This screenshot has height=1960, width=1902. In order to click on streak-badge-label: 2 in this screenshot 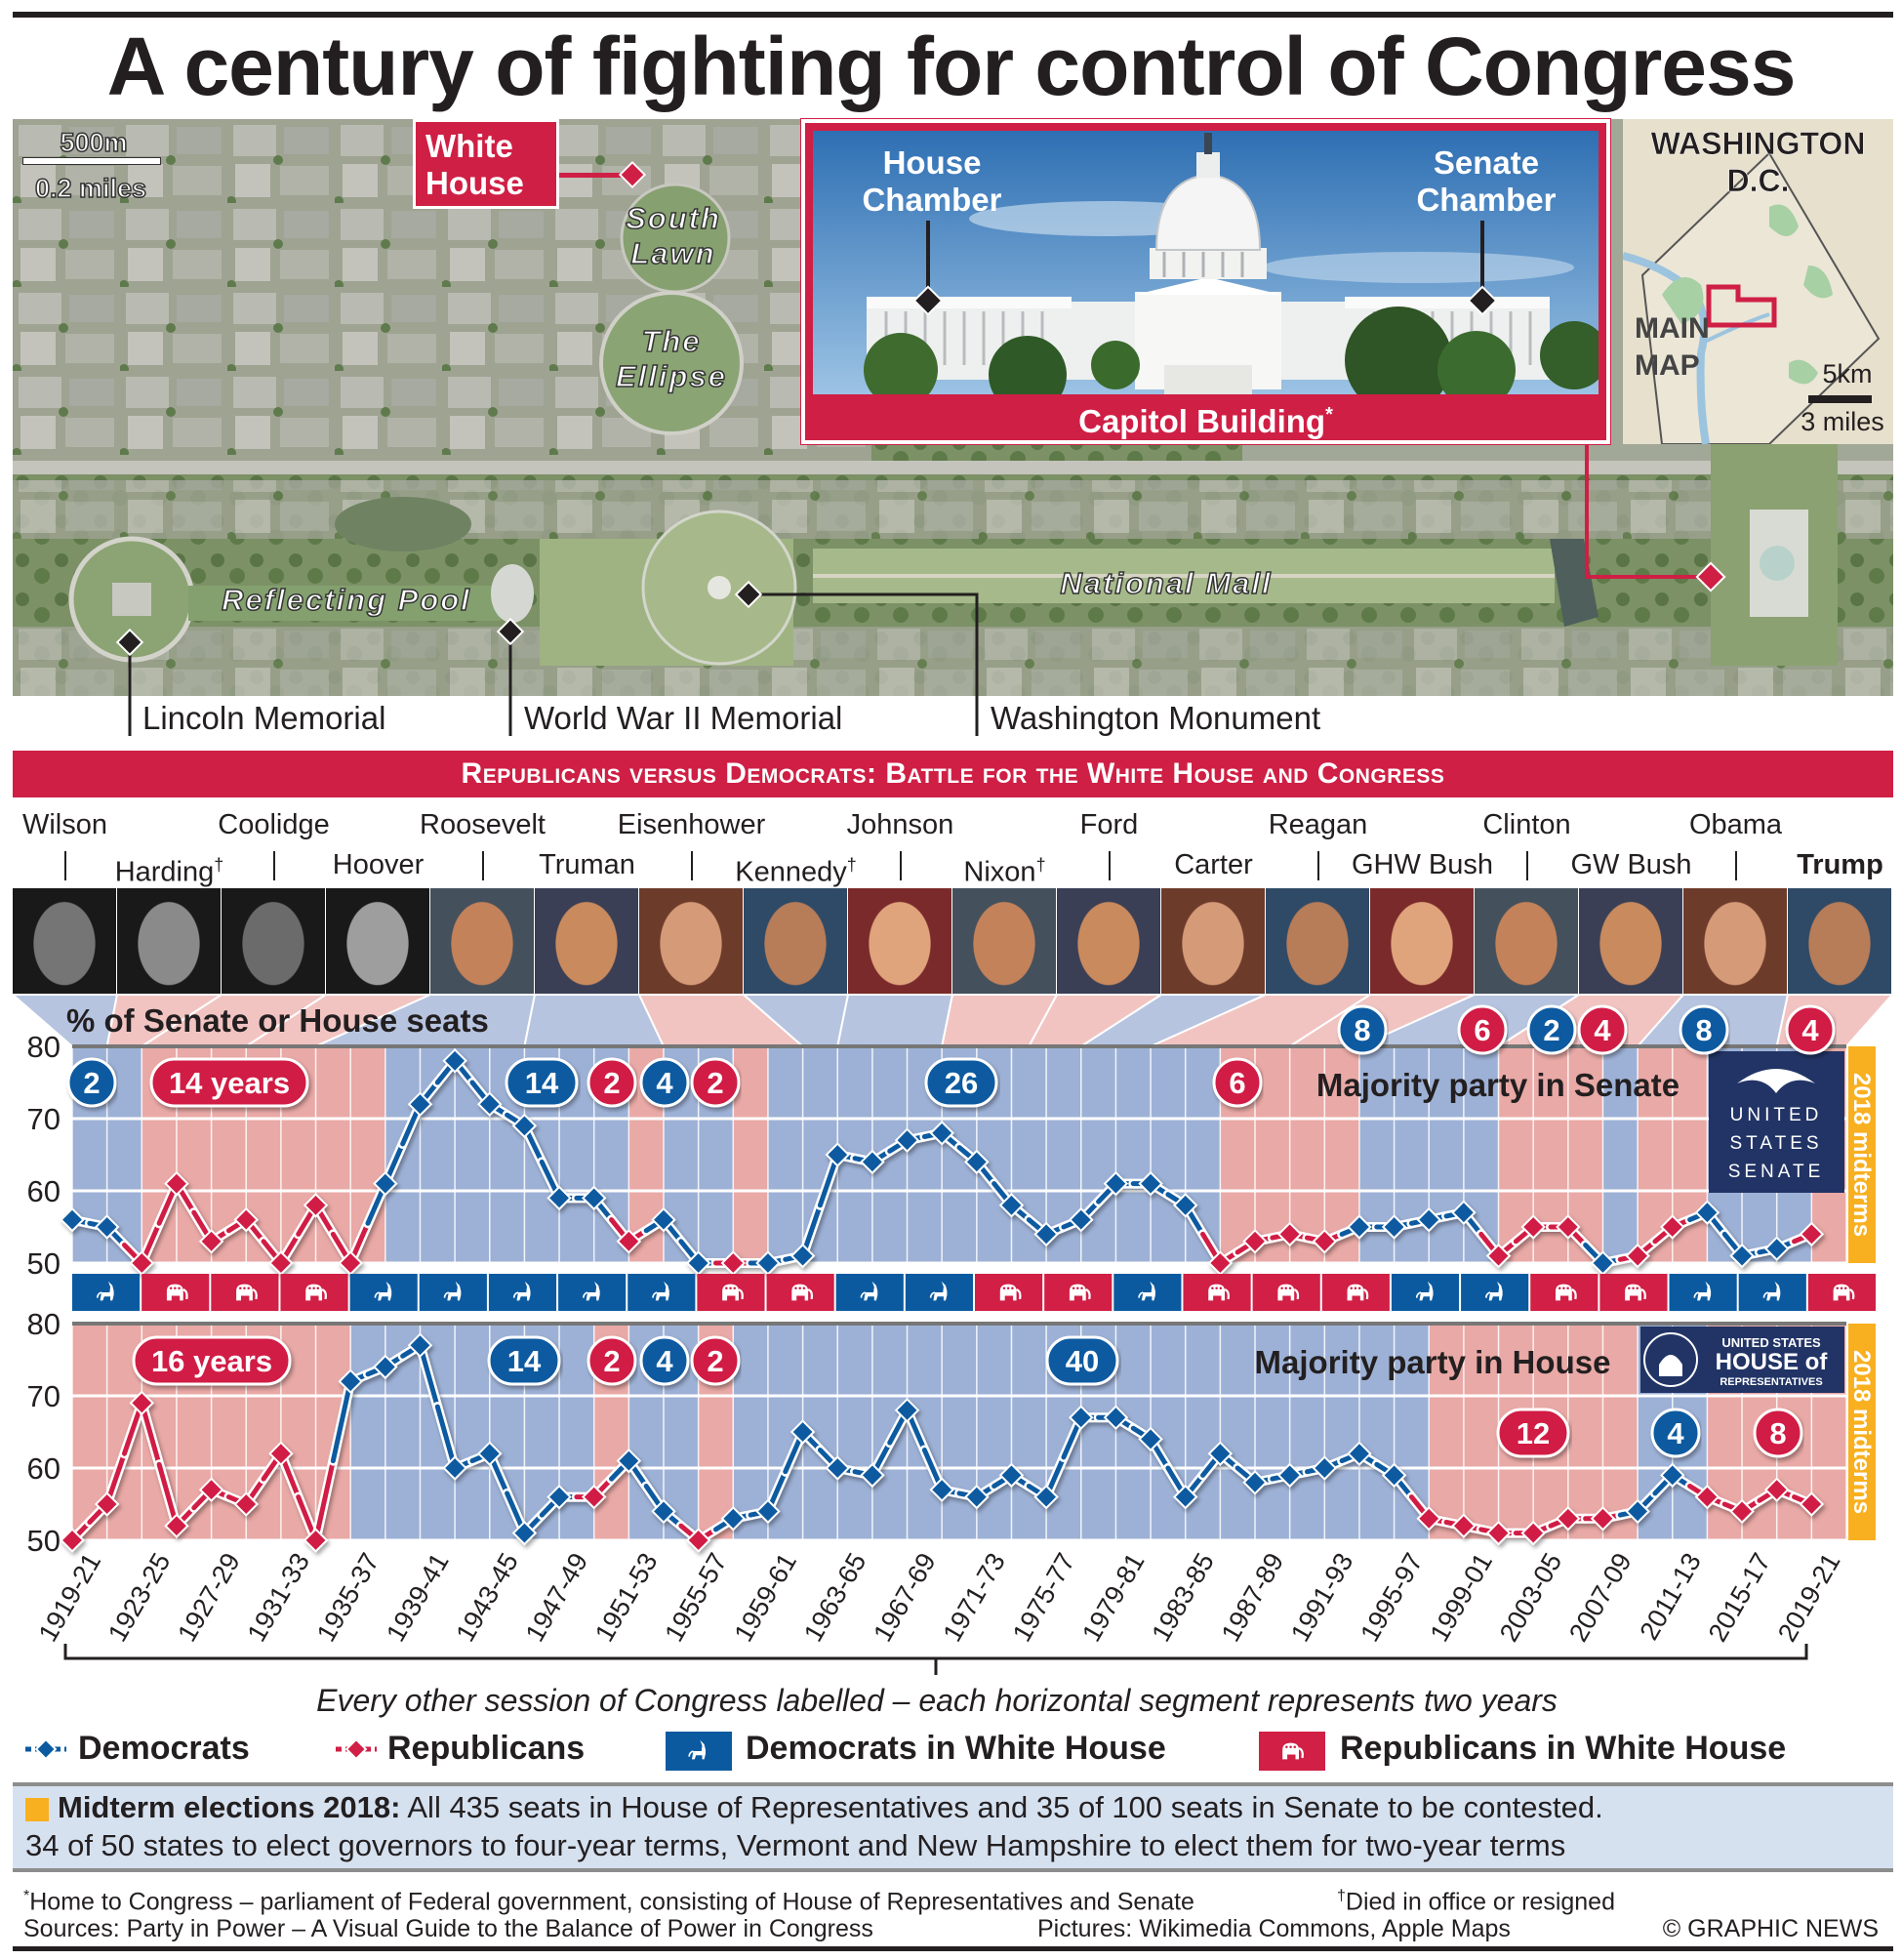, I will do `click(91, 1083)`.